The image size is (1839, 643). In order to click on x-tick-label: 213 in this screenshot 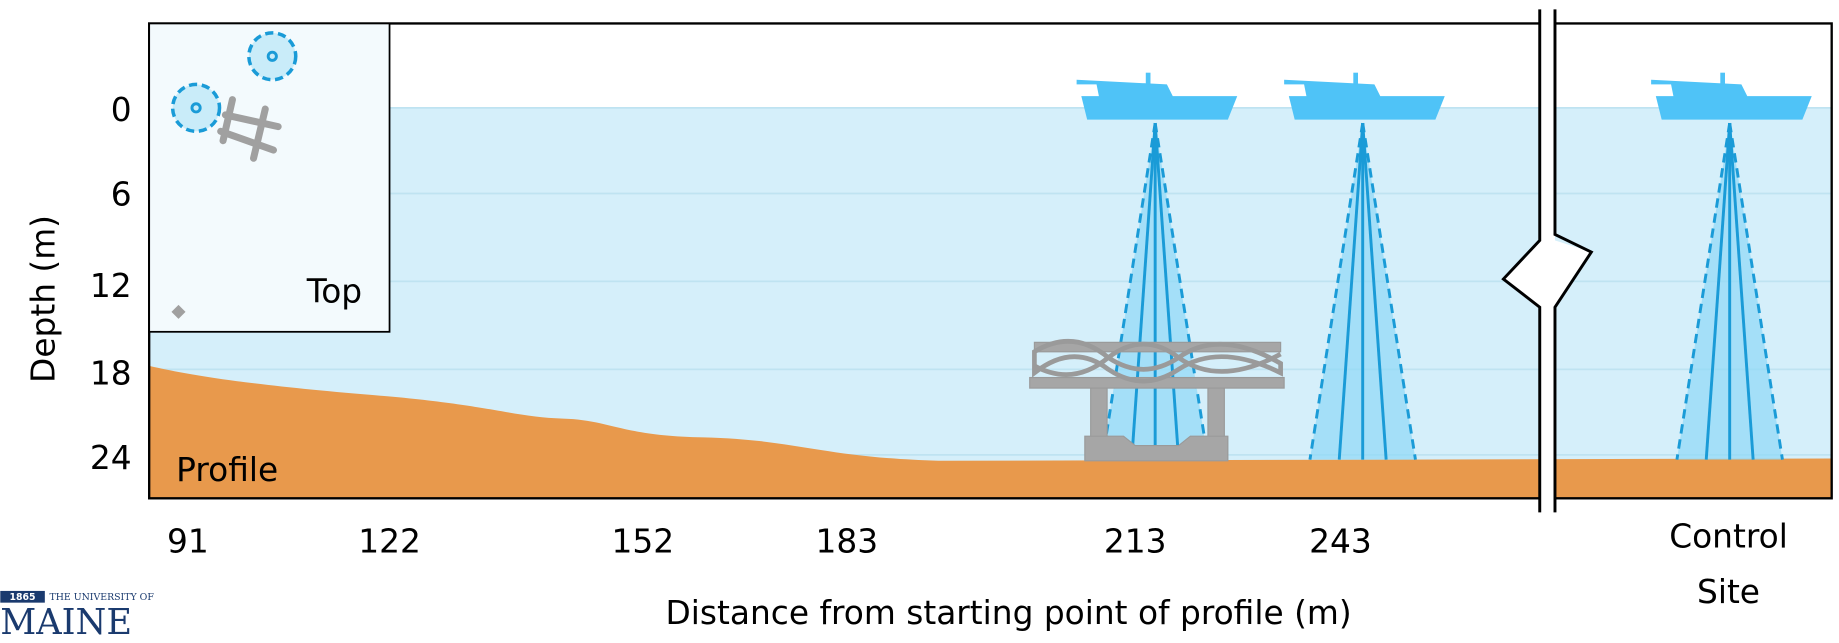, I will do `click(1135, 541)`.